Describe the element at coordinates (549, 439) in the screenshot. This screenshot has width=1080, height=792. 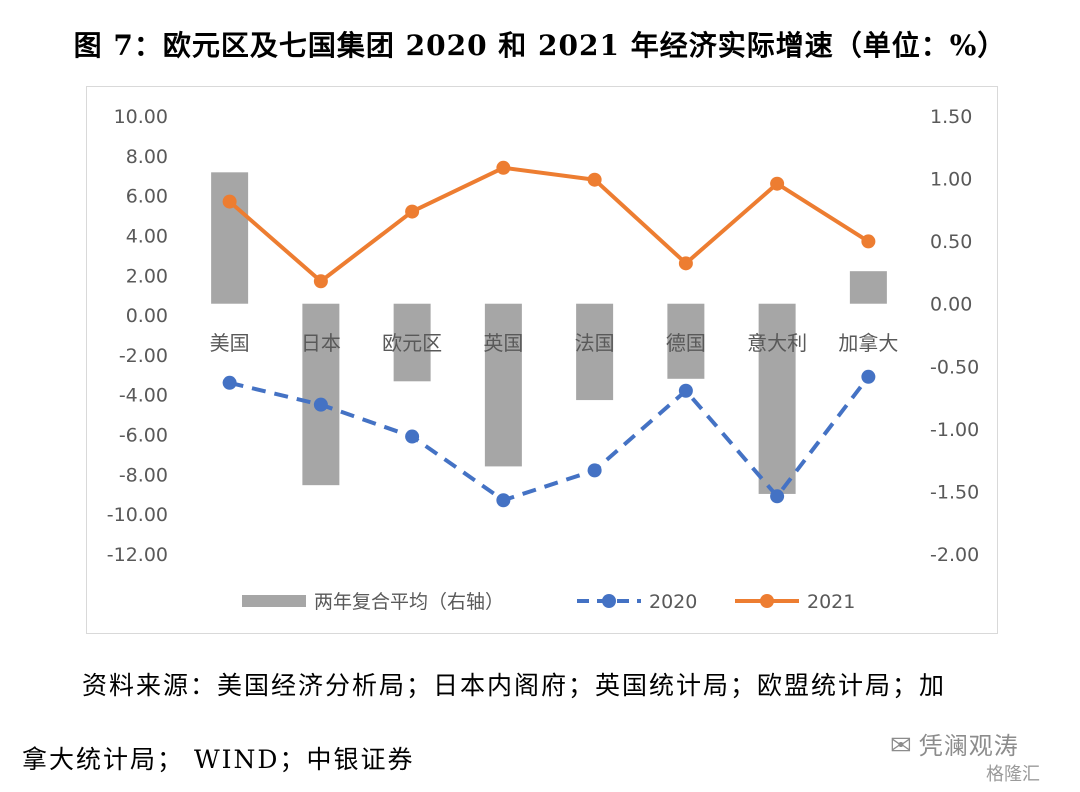
I see `series-2020-line` at that location.